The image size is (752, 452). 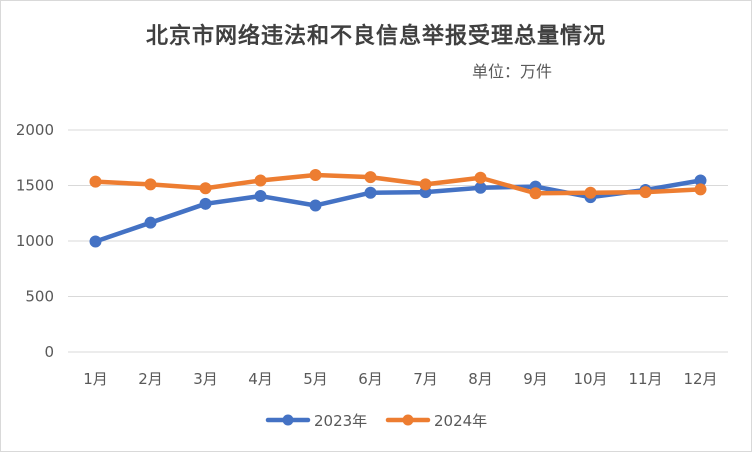 I want to click on legend-label-0: 2023年, so click(x=340, y=421).